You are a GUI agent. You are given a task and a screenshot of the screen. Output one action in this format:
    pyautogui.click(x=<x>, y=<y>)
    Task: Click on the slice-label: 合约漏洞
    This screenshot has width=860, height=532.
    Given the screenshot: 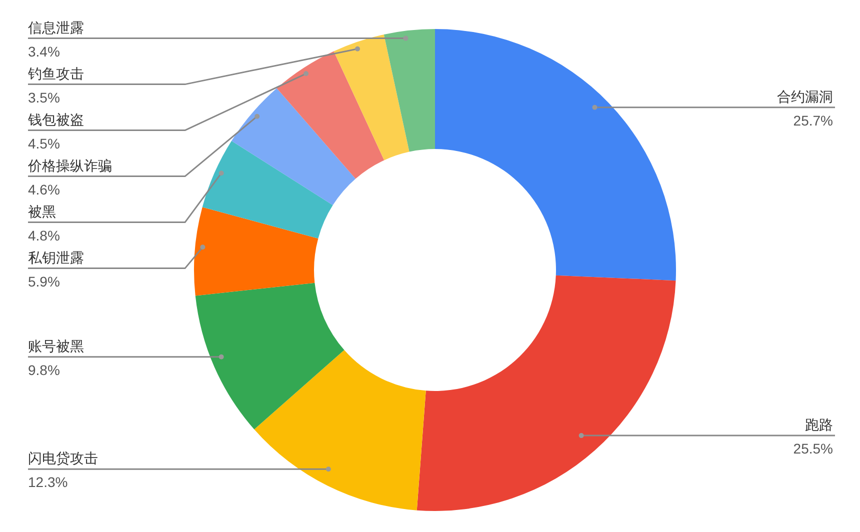 What is the action you would take?
    pyautogui.click(x=805, y=97)
    